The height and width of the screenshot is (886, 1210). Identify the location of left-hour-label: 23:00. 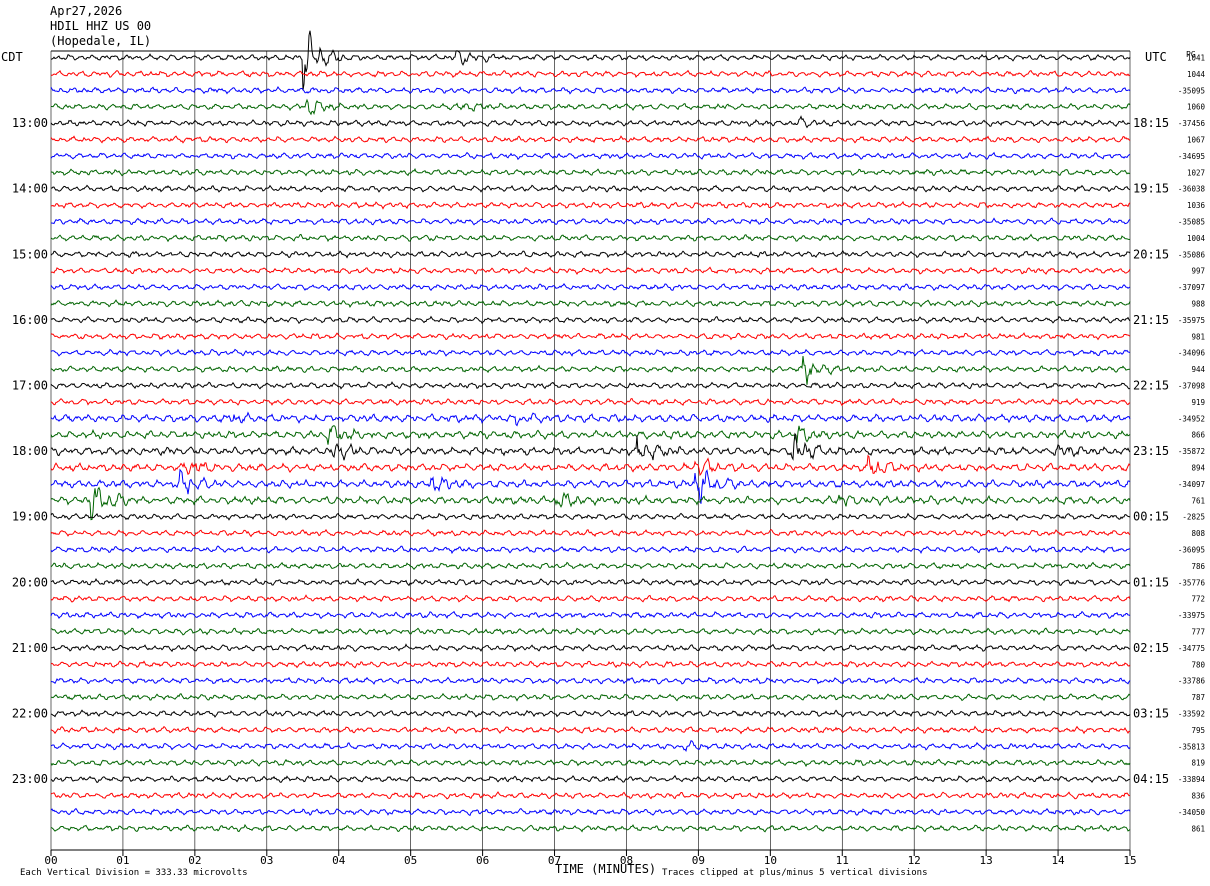
(30, 779).